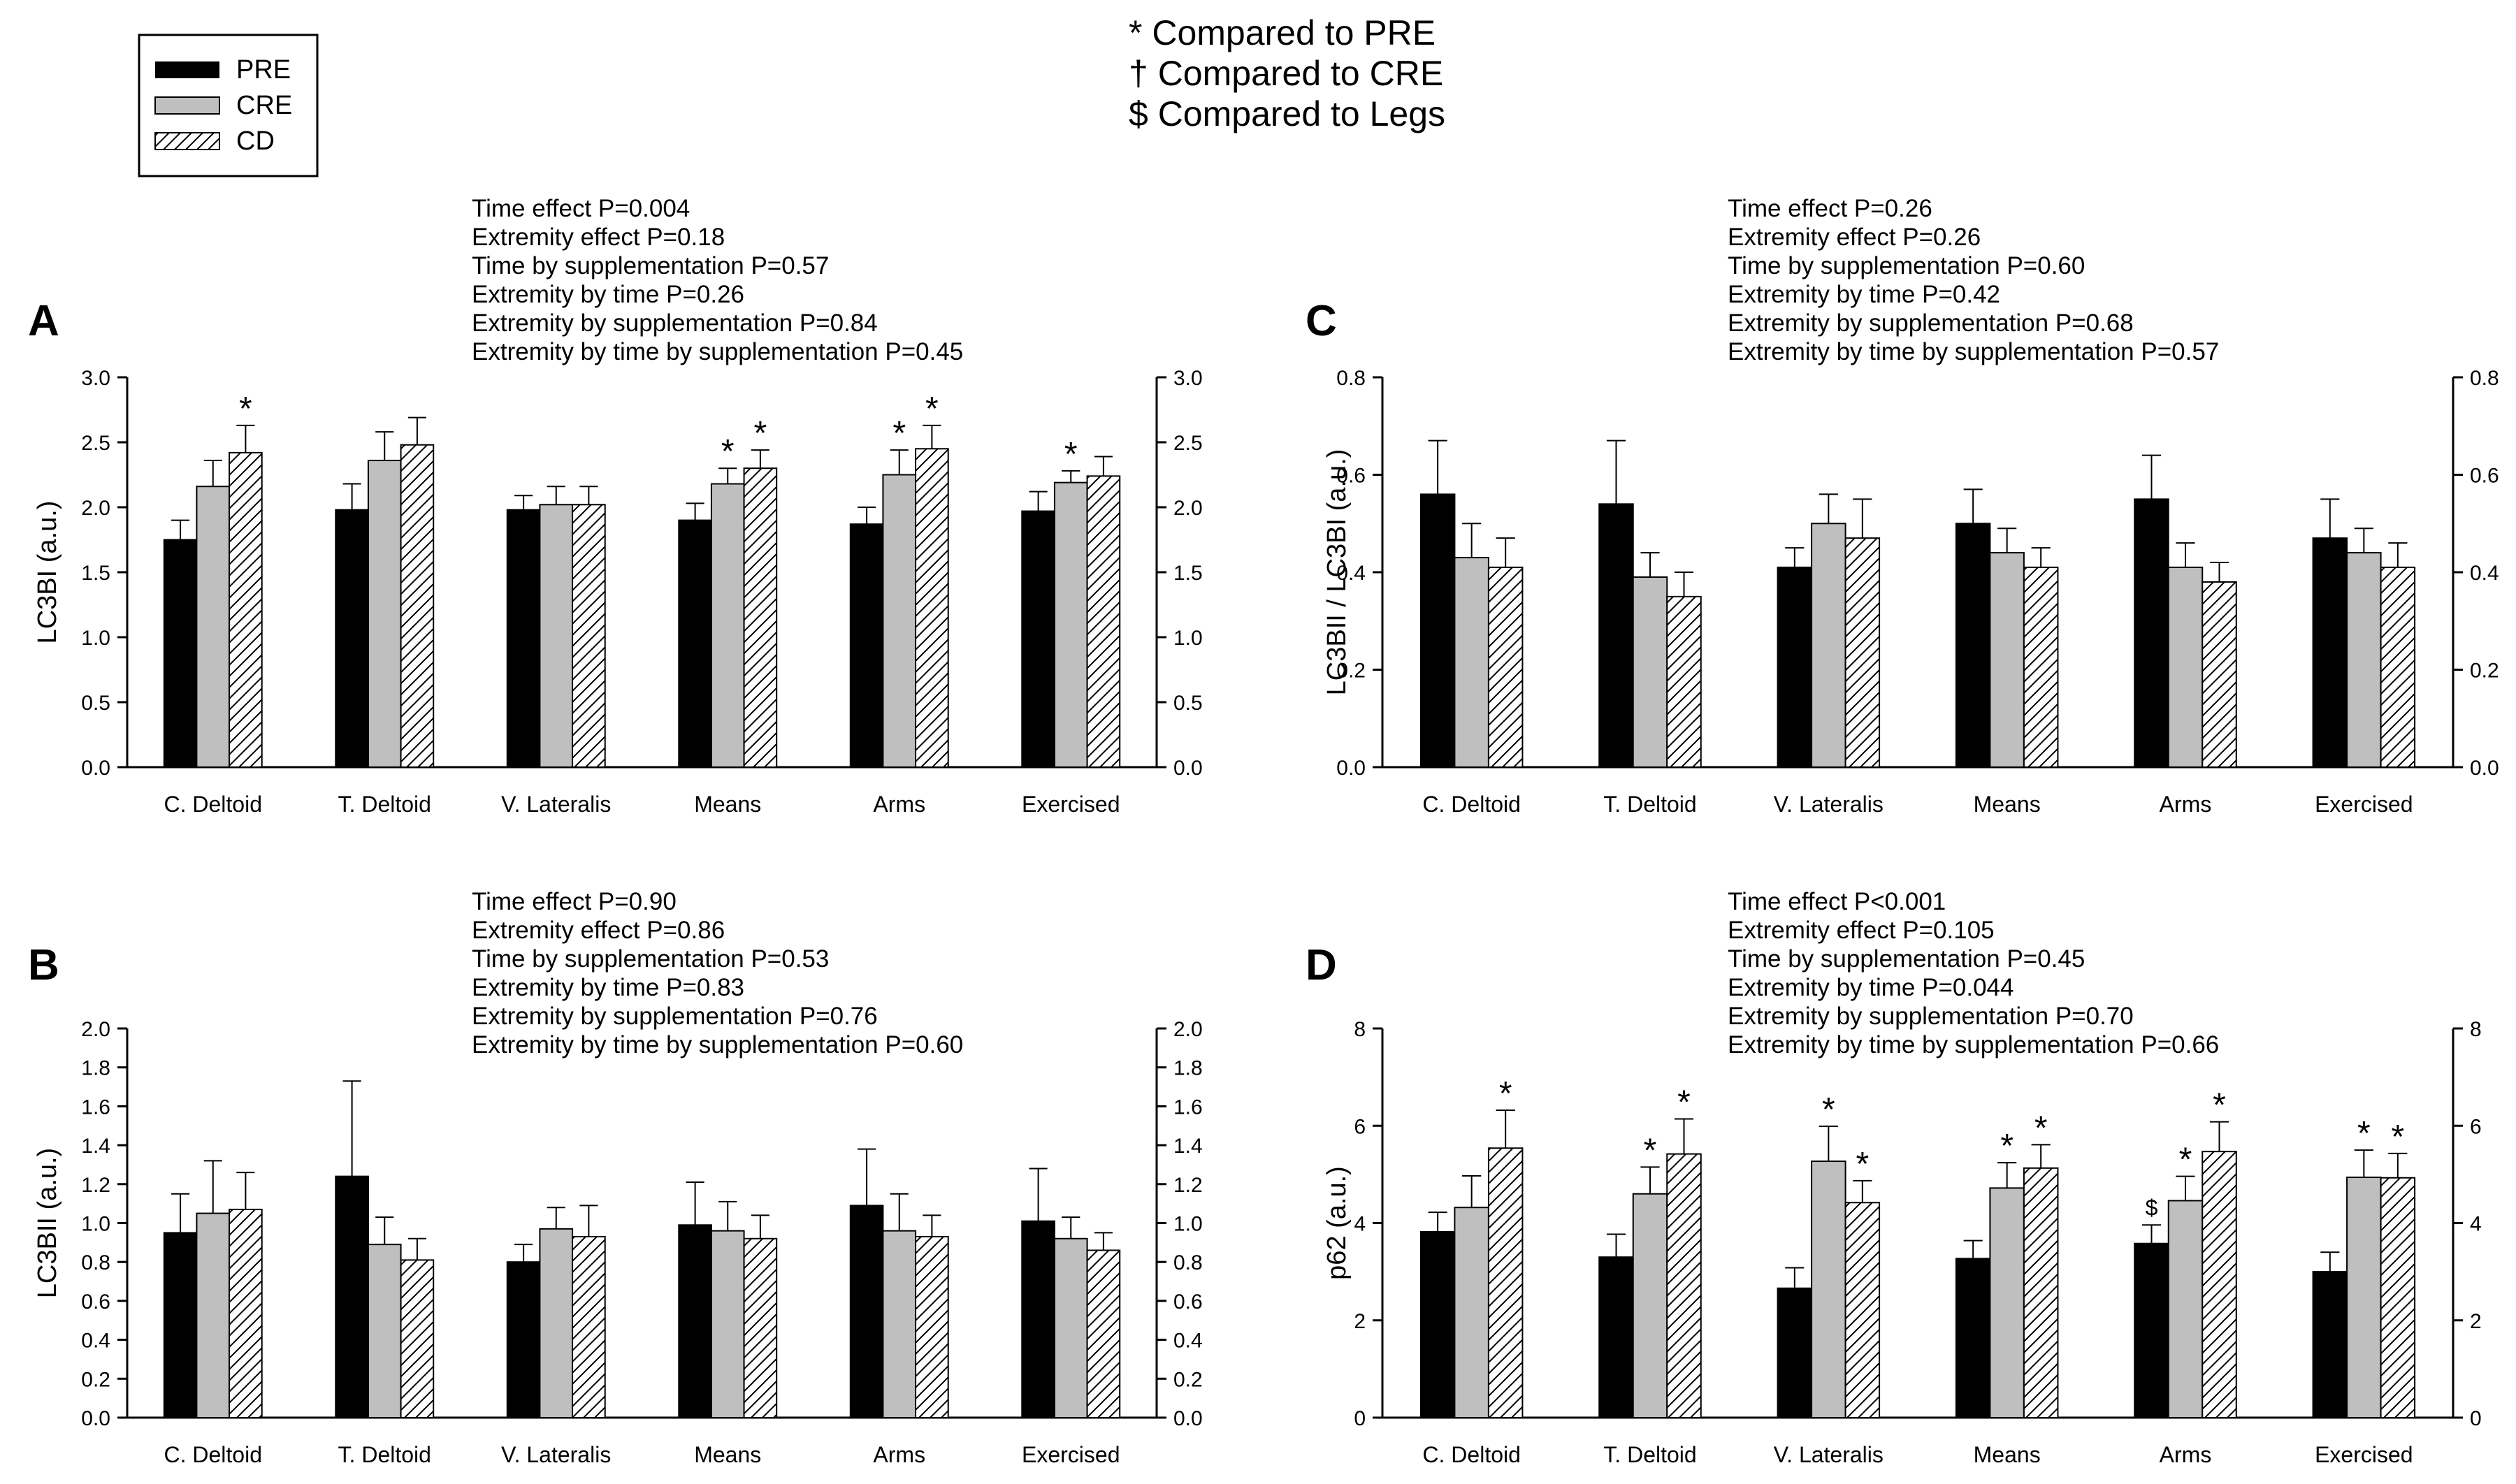 The image size is (2516, 1484). Describe the element at coordinates (47, 572) in the screenshot. I see `y-axis-label: LC3BI (a.u.)` at that location.